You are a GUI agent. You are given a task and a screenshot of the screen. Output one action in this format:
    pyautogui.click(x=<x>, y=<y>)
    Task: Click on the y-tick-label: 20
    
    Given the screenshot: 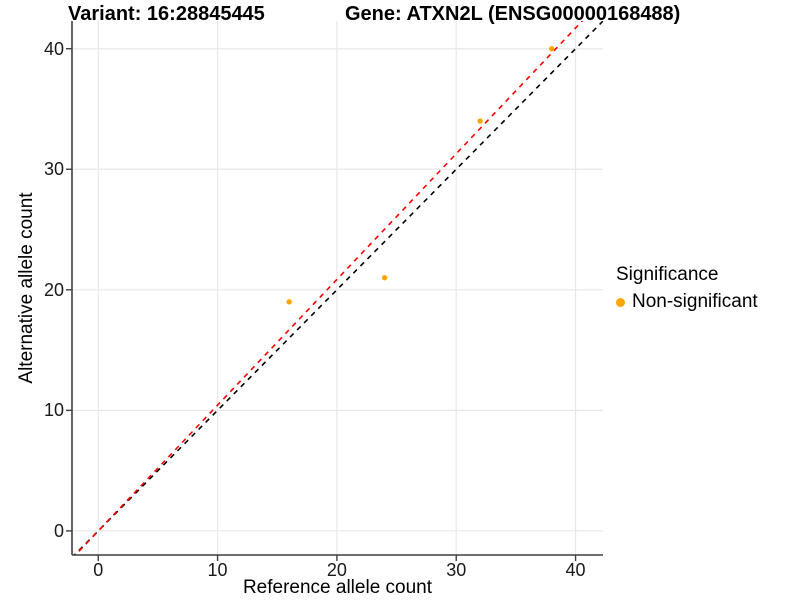 What is the action you would take?
    pyautogui.click(x=53, y=289)
    